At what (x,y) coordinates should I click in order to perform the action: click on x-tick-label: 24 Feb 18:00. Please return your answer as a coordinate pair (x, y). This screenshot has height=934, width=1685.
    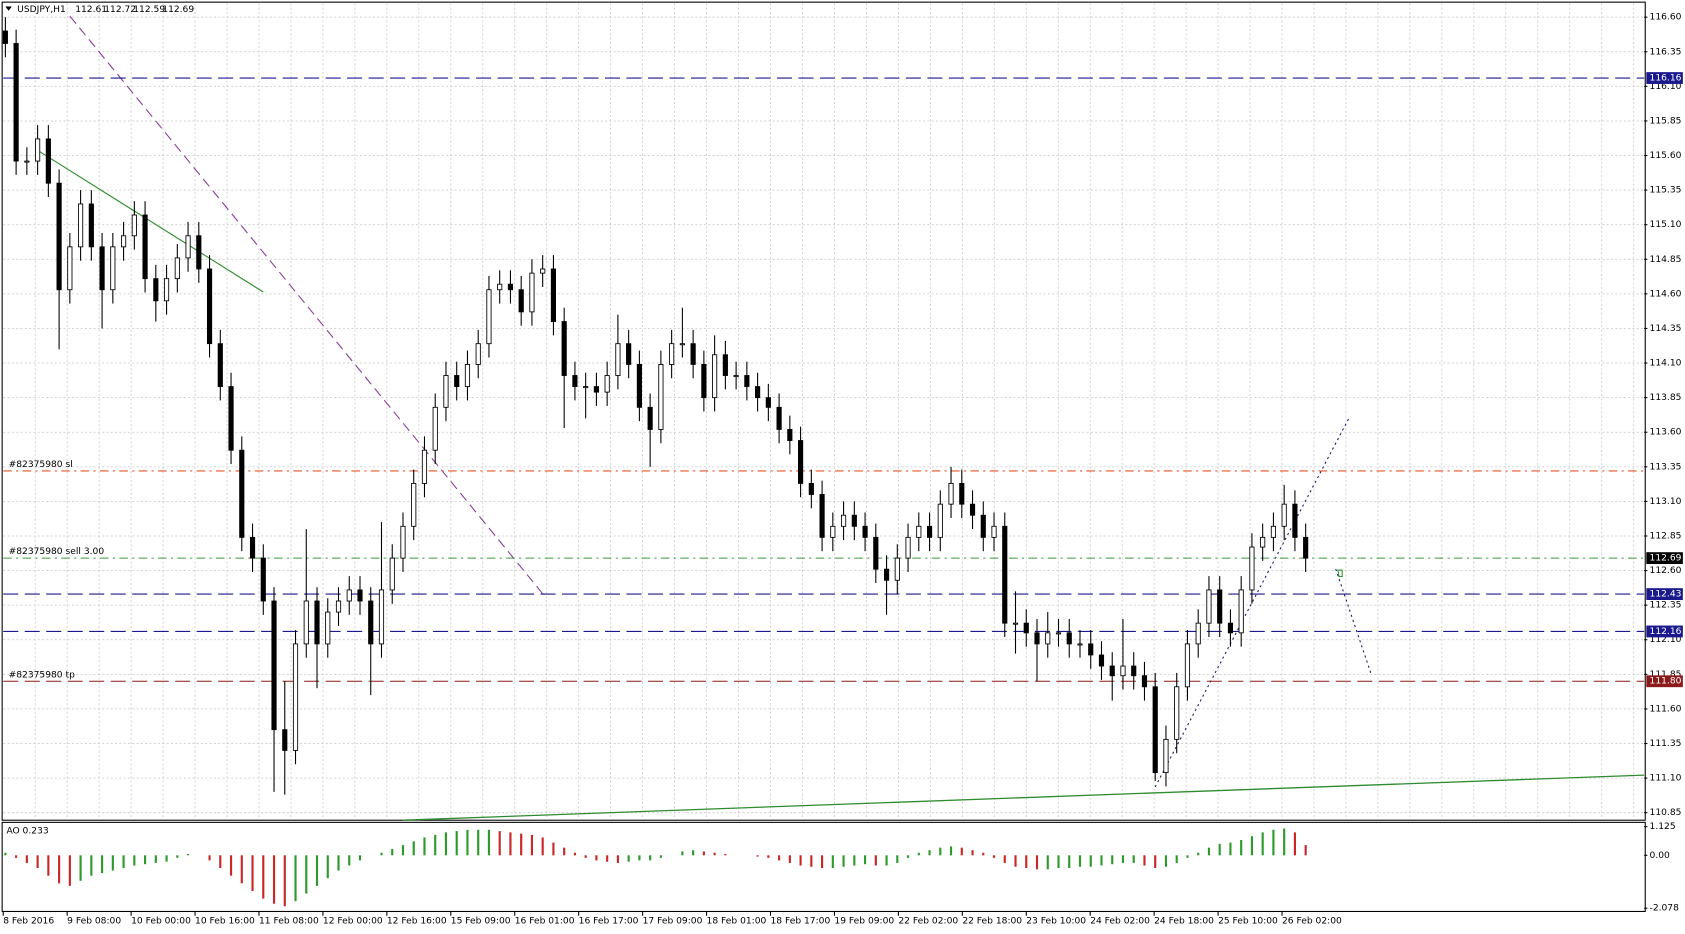
    Looking at the image, I should click on (1184, 922).